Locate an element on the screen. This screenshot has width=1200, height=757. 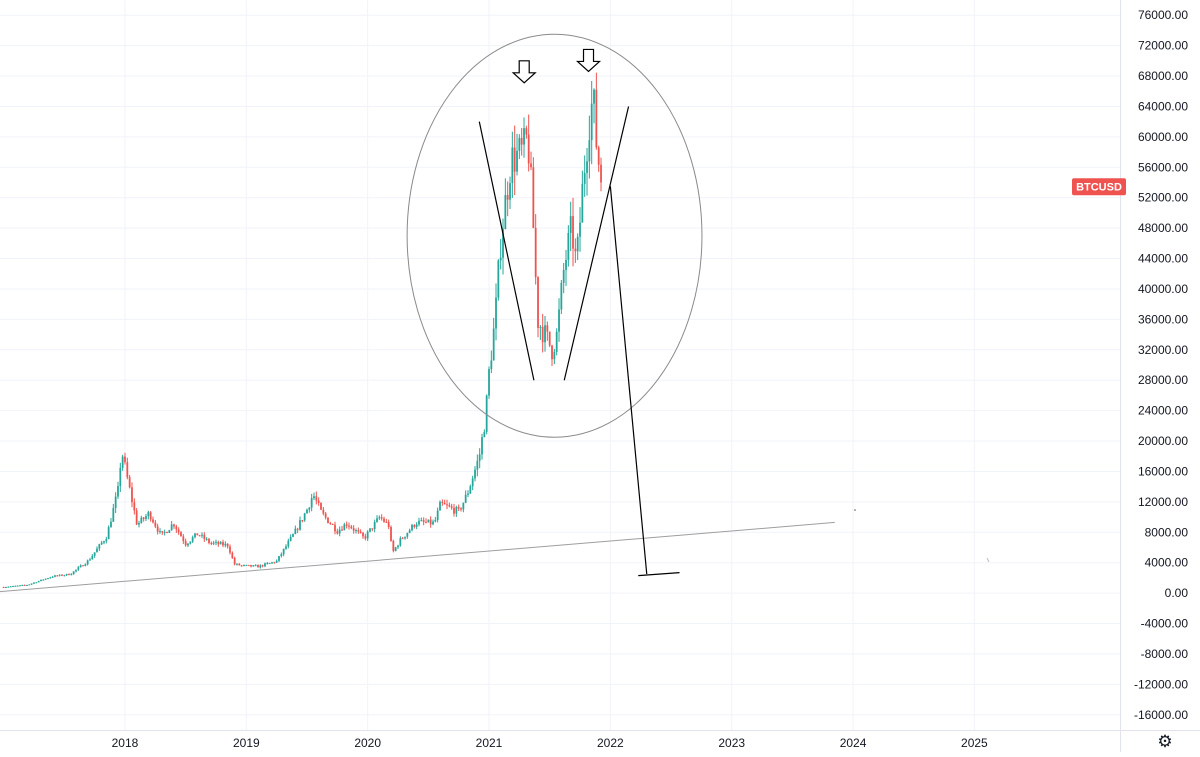
w-pattern-left-leg is located at coordinates (506, 251).